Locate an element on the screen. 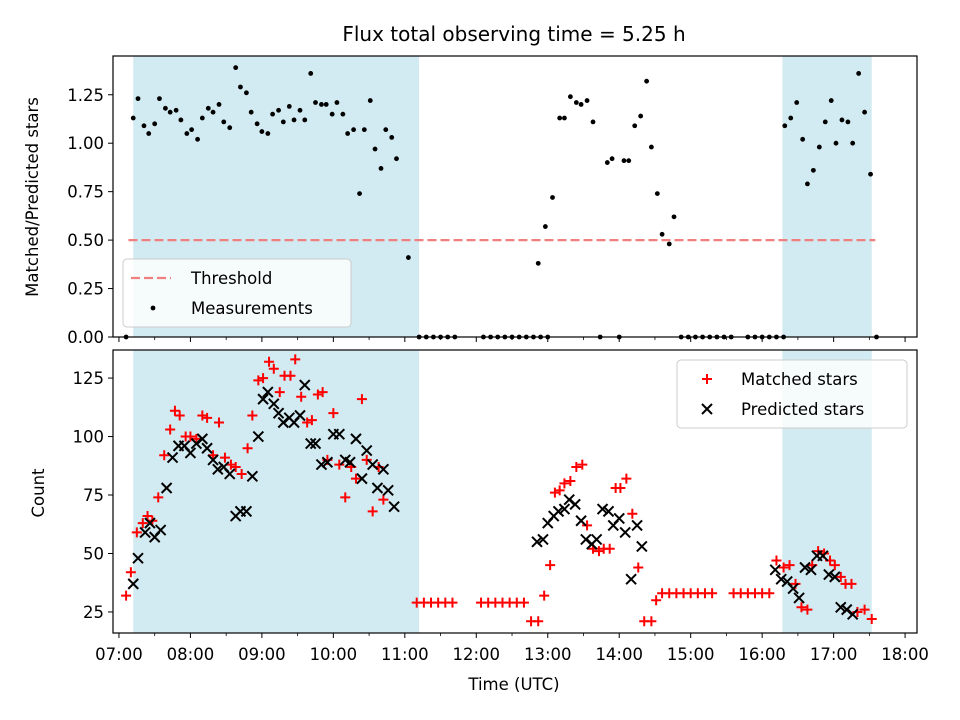  x-tick-label: 13:00 is located at coordinates (548, 654).